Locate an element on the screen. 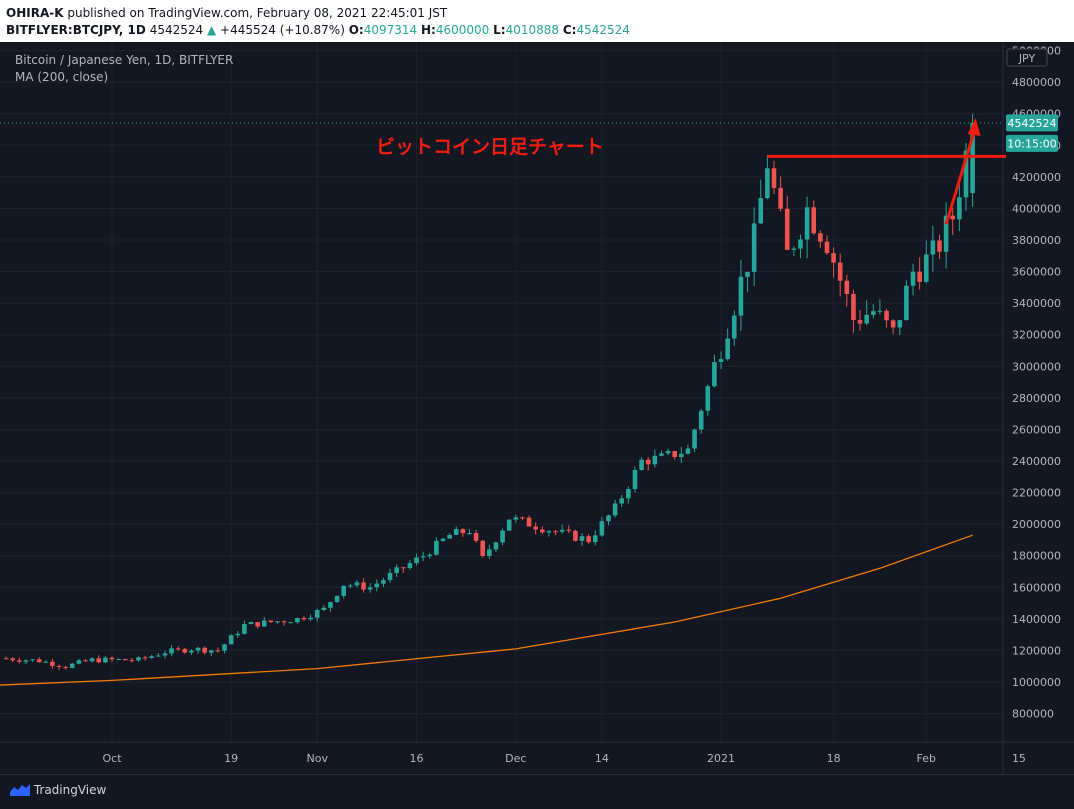 Image resolution: width=1074 pixels, height=809 pixels. time-tick-label: 15 is located at coordinates (1019, 758).